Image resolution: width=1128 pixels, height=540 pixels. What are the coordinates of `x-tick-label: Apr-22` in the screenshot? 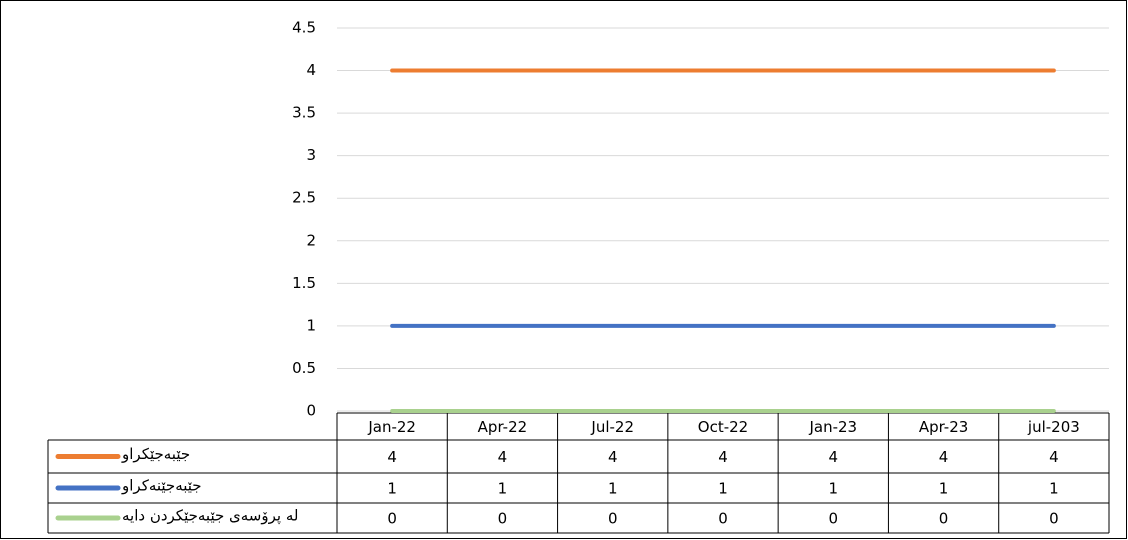 It's located at (503, 427).